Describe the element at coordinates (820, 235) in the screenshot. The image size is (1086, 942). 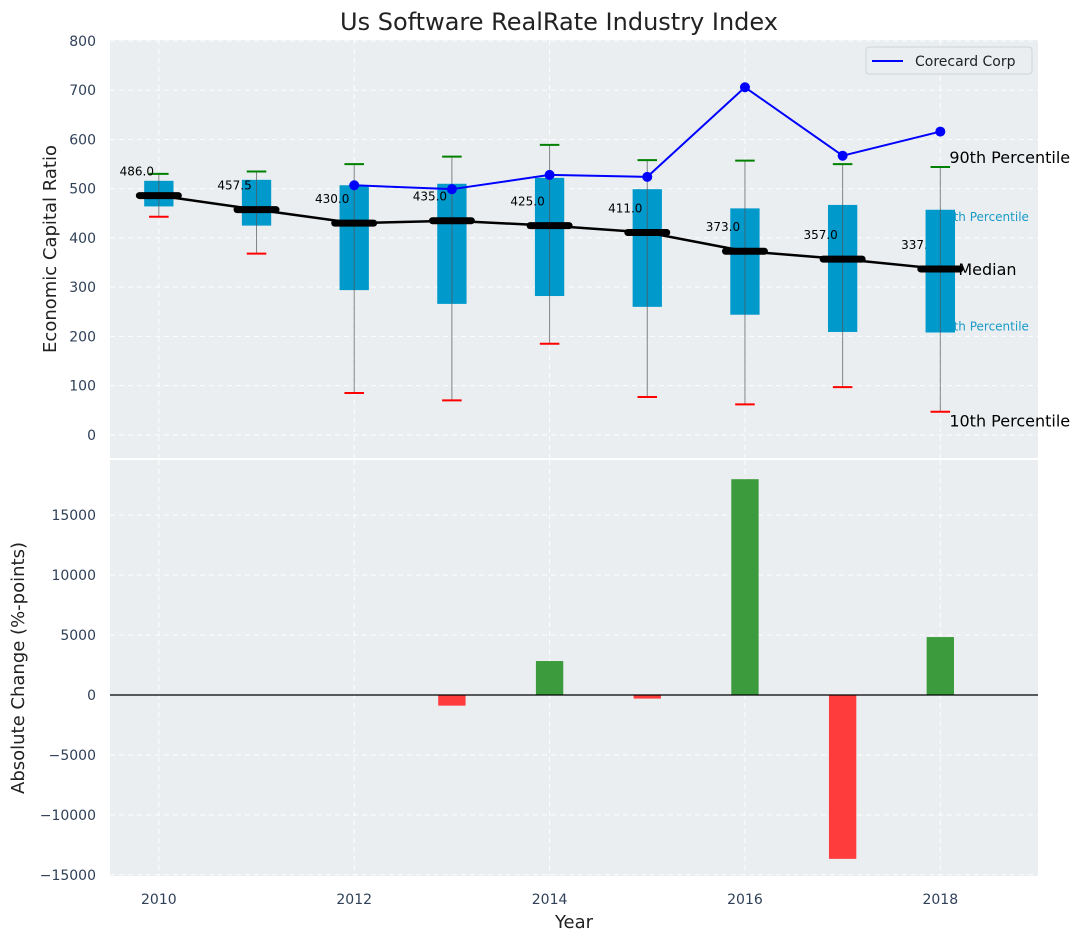
I see `median-value-label: 357.0` at that location.